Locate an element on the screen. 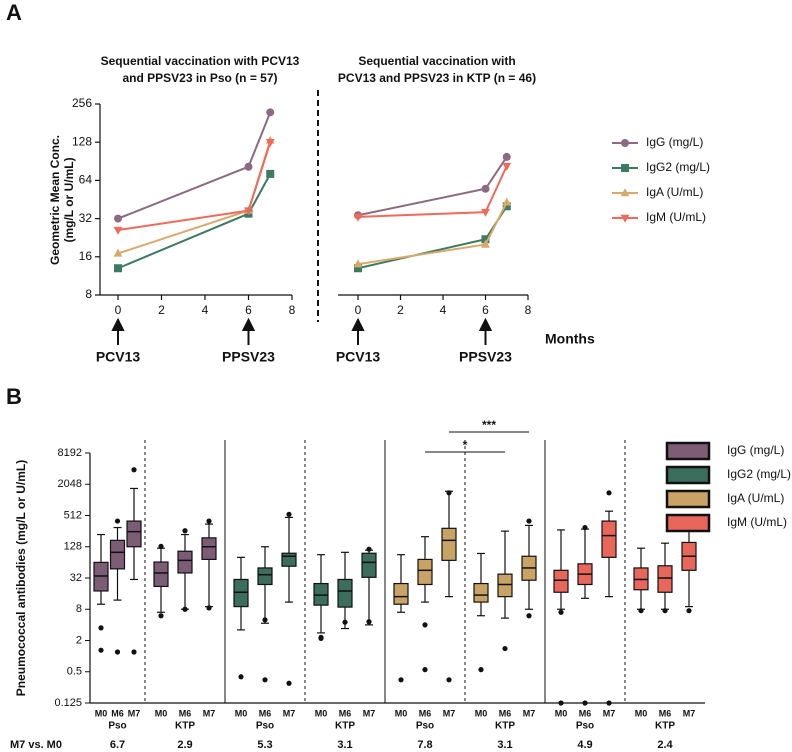  y-tick-label: 2 is located at coordinates (79, 640).